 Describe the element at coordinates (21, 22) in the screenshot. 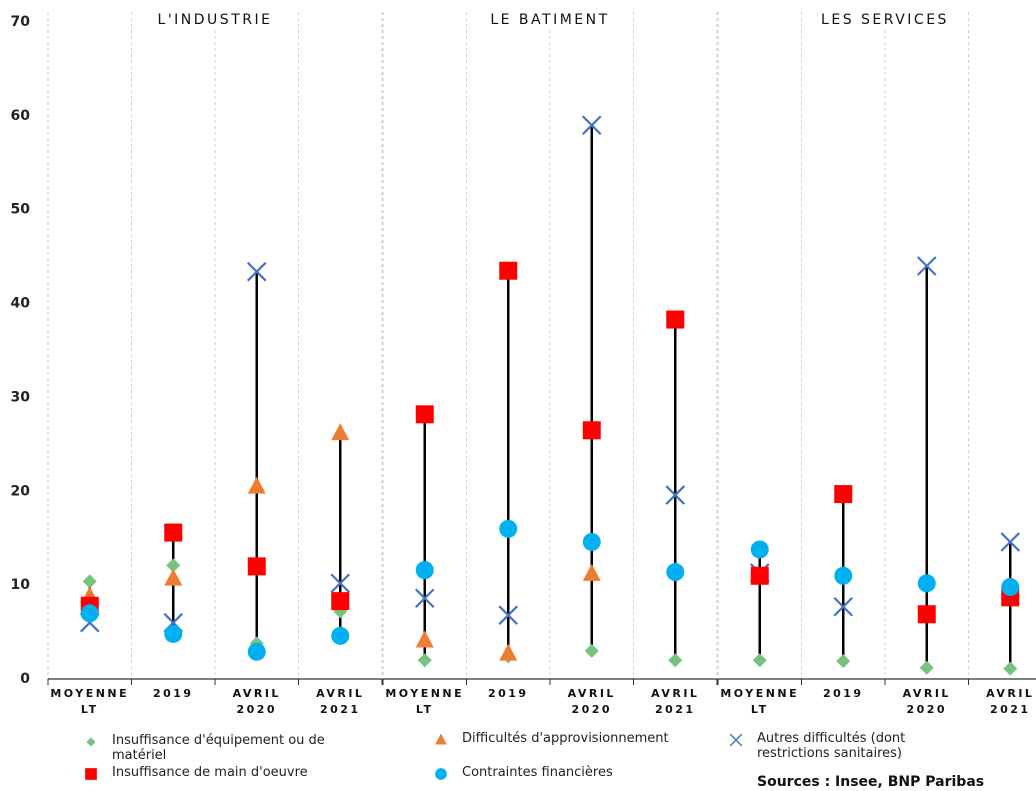

I see `y-tick-label: 70` at that location.